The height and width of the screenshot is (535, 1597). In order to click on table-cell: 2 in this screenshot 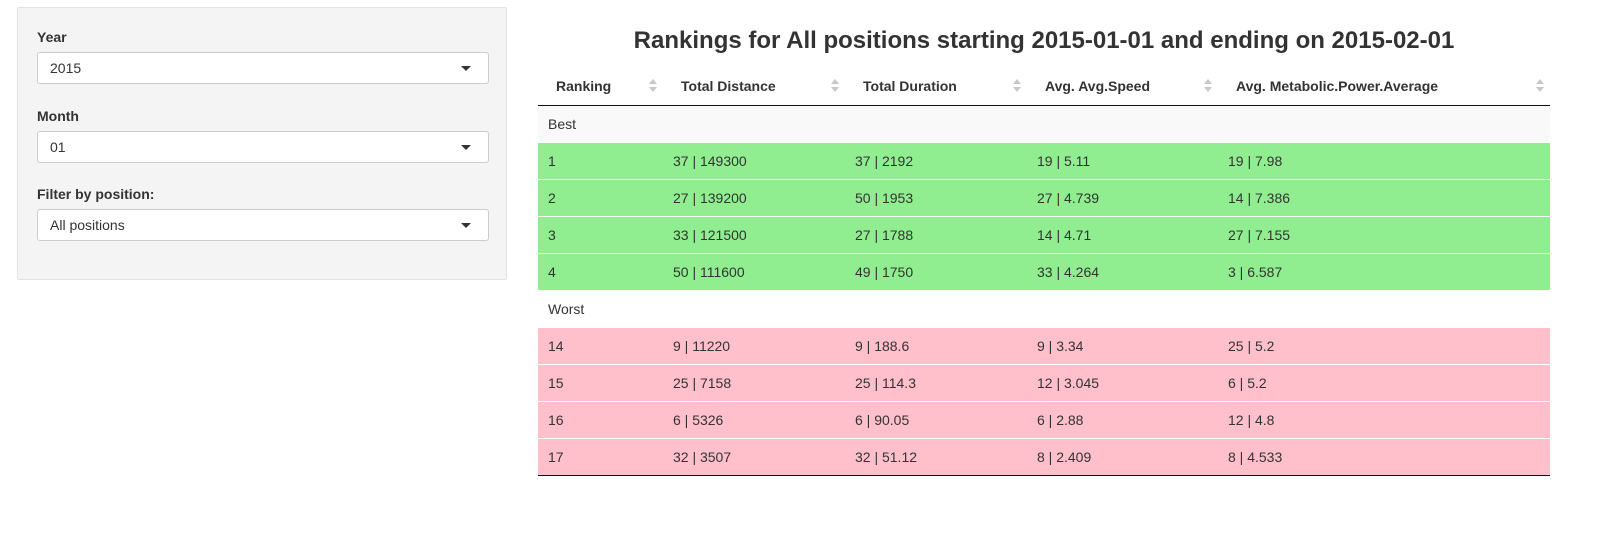, I will do `click(600, 197)`.